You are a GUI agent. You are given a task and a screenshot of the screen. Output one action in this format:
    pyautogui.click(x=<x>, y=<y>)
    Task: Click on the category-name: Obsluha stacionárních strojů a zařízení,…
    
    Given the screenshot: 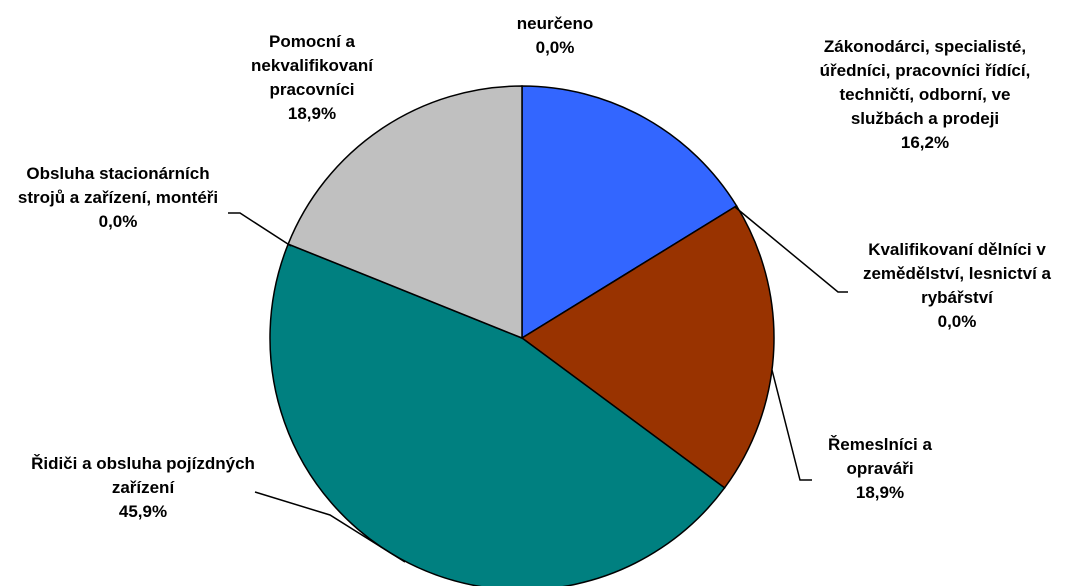 What is the action you would take?
    pyautogui.click(x=118, y=185)
    